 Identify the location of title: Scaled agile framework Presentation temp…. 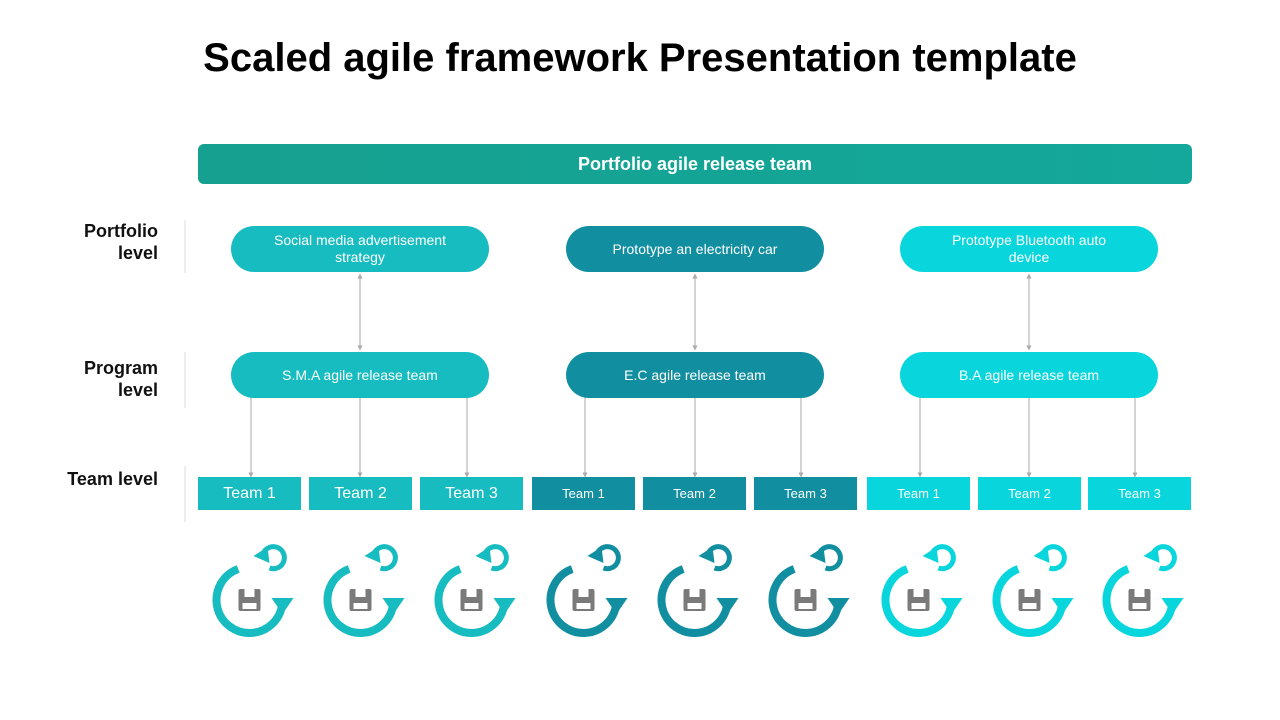
(640, 58).